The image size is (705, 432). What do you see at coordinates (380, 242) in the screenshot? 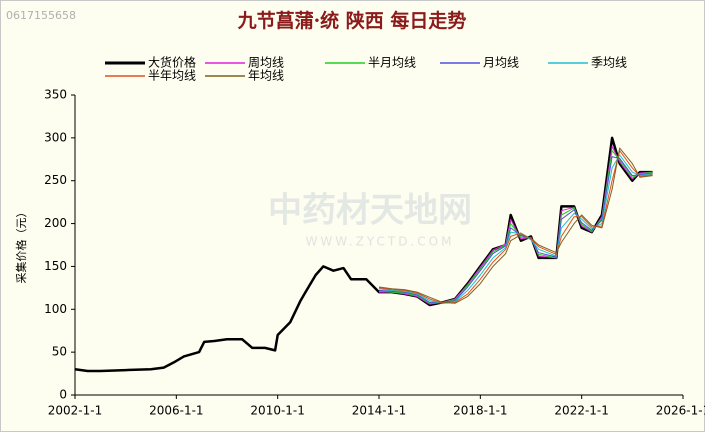
I see `logo-url: WWW.ZYCTD.COM` at bounding box center [380, 242].